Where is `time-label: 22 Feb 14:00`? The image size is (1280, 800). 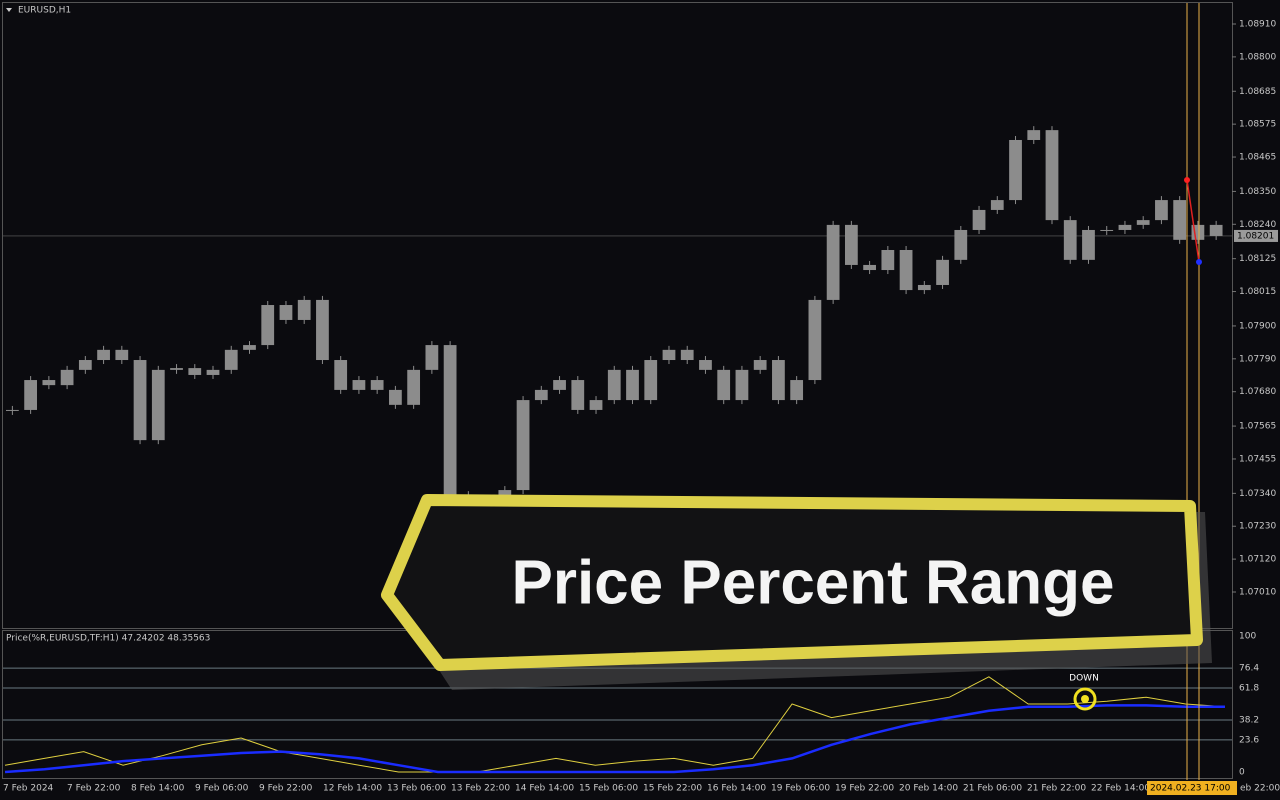
time-label: 22 Feb 14:00 is located at coordinates (1120, 789).